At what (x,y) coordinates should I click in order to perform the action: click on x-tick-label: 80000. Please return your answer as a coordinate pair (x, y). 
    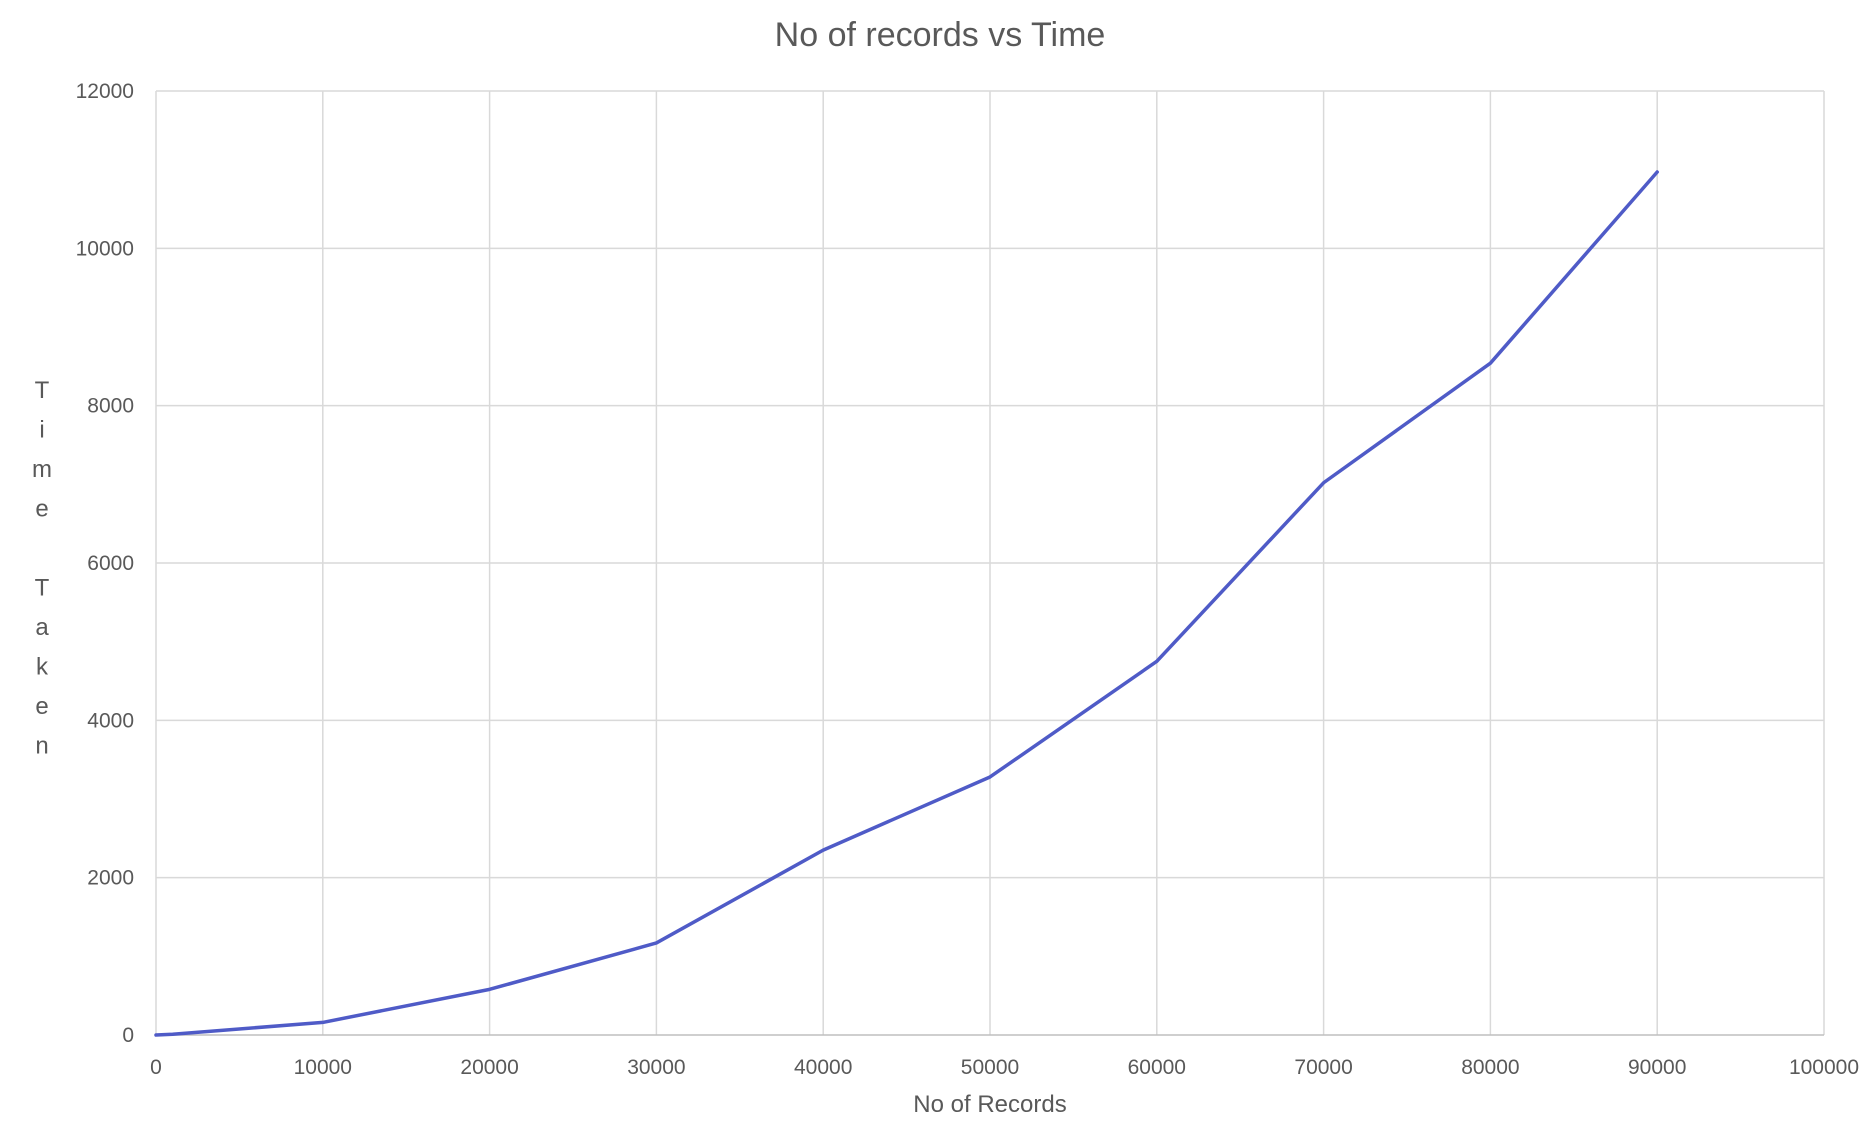
    Looking at the image, I should click on (1490, 1067).